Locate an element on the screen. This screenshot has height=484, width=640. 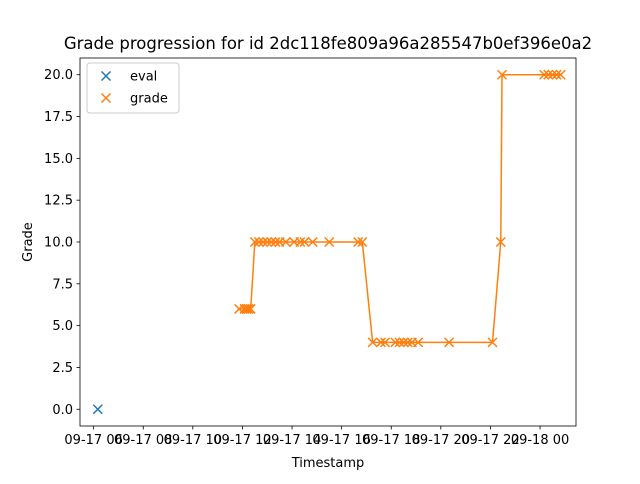
x-tick-label: 09-17 10 is located at coordinates (193, 440).